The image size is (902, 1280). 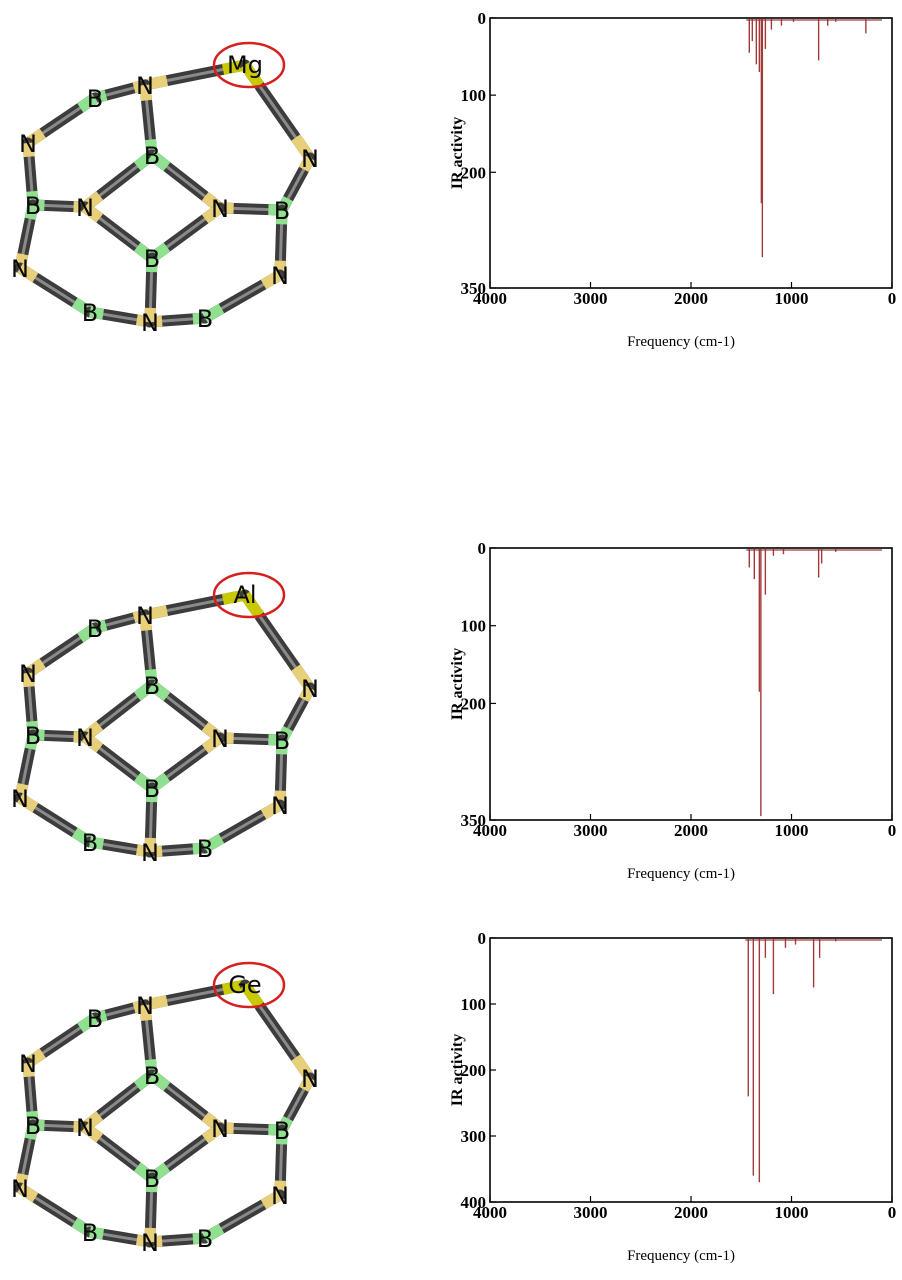 I want to click on highlight-ring, so click(x=249, y=595).